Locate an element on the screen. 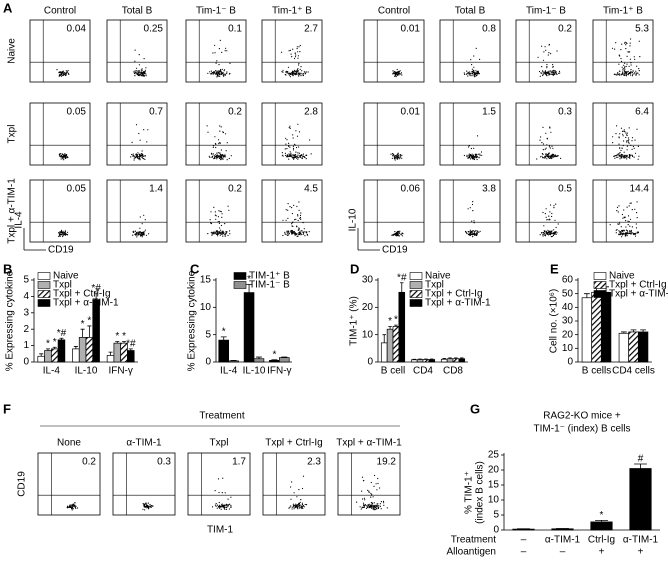  legend-label: TIM-1⁻ B is located at coordinates (269, 285).